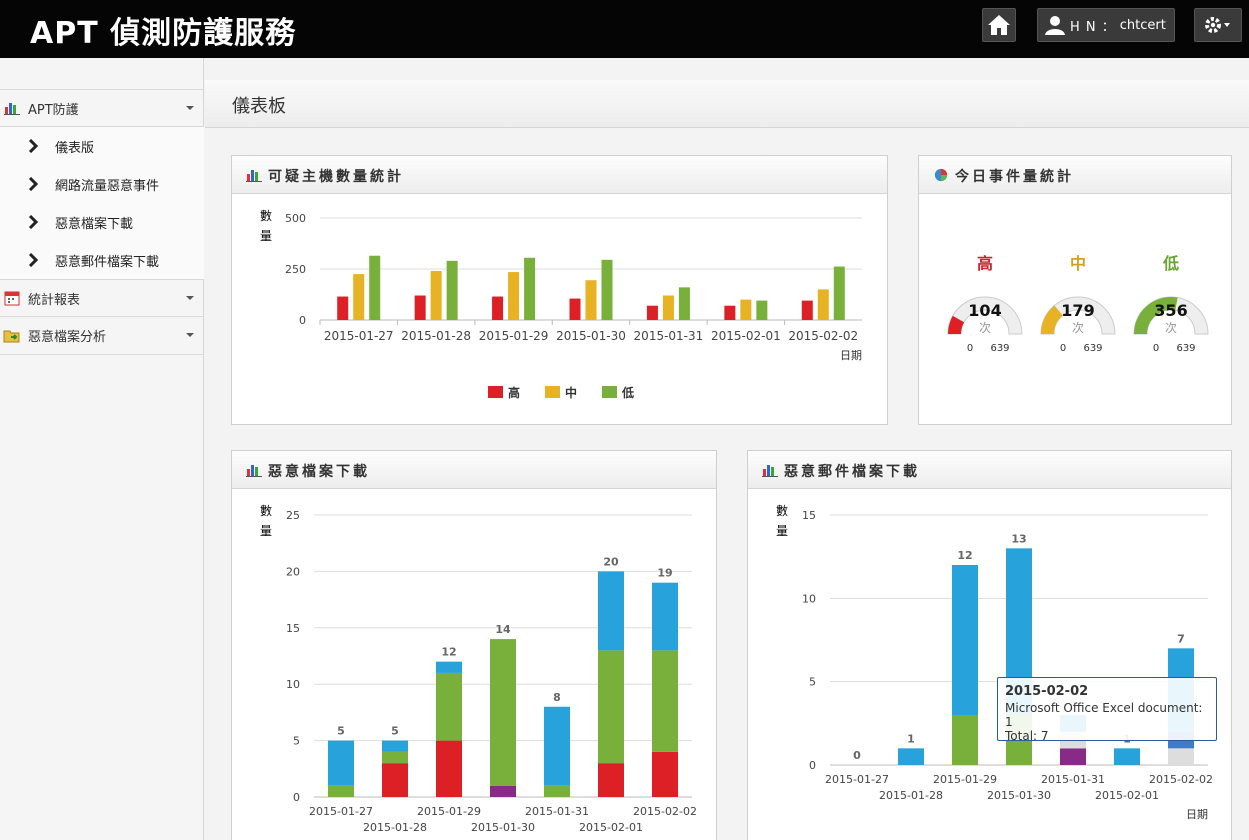 The width and height of the screenshot is (1249, 840). I want to click on user-icon, so click(1055, 25).